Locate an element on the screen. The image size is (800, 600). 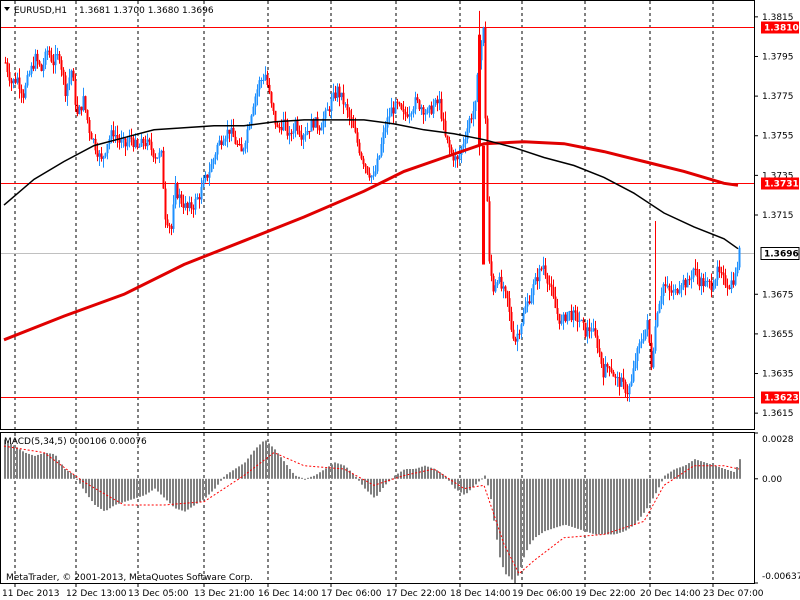
macd-axis: 0.0028 0.00 -0.00637 is located at coordinates (777, 508).